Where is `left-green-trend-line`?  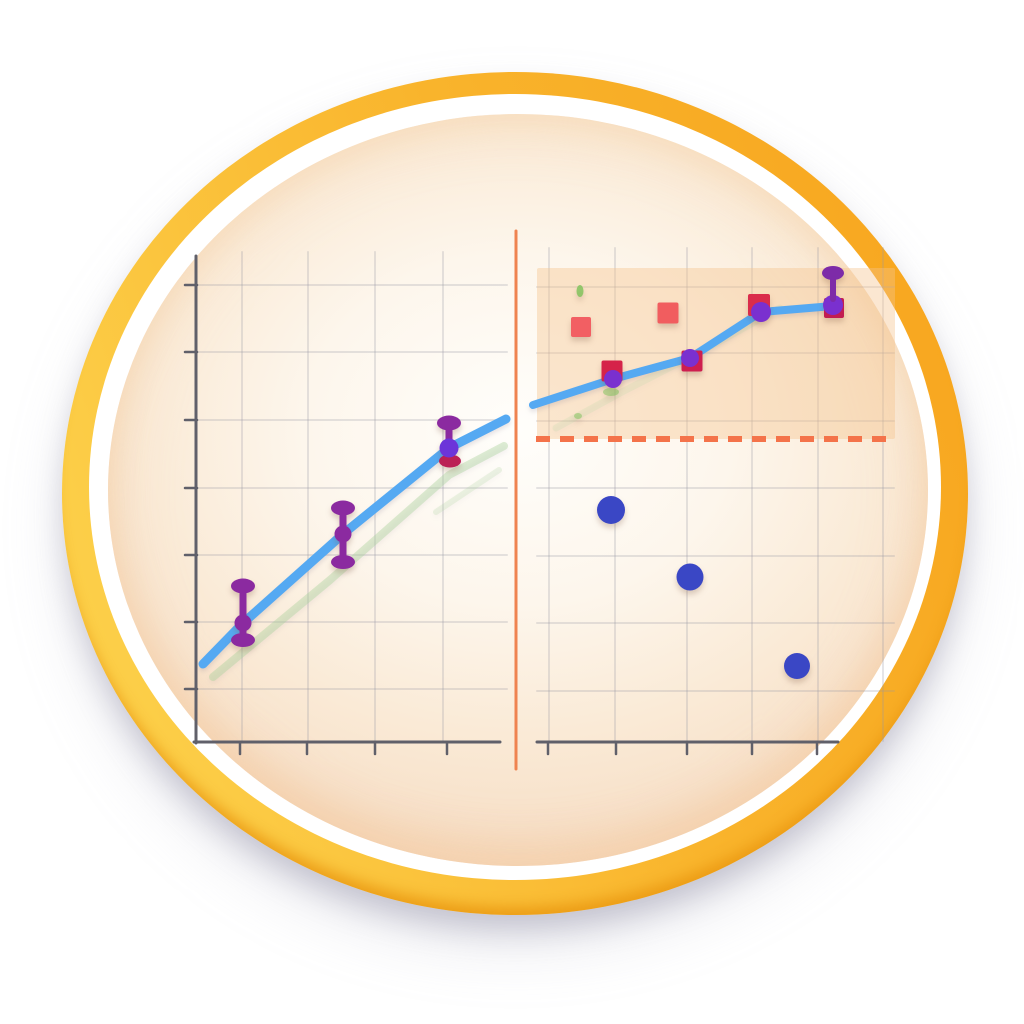
left-green-trend-line is located at coordinates (358, 561).